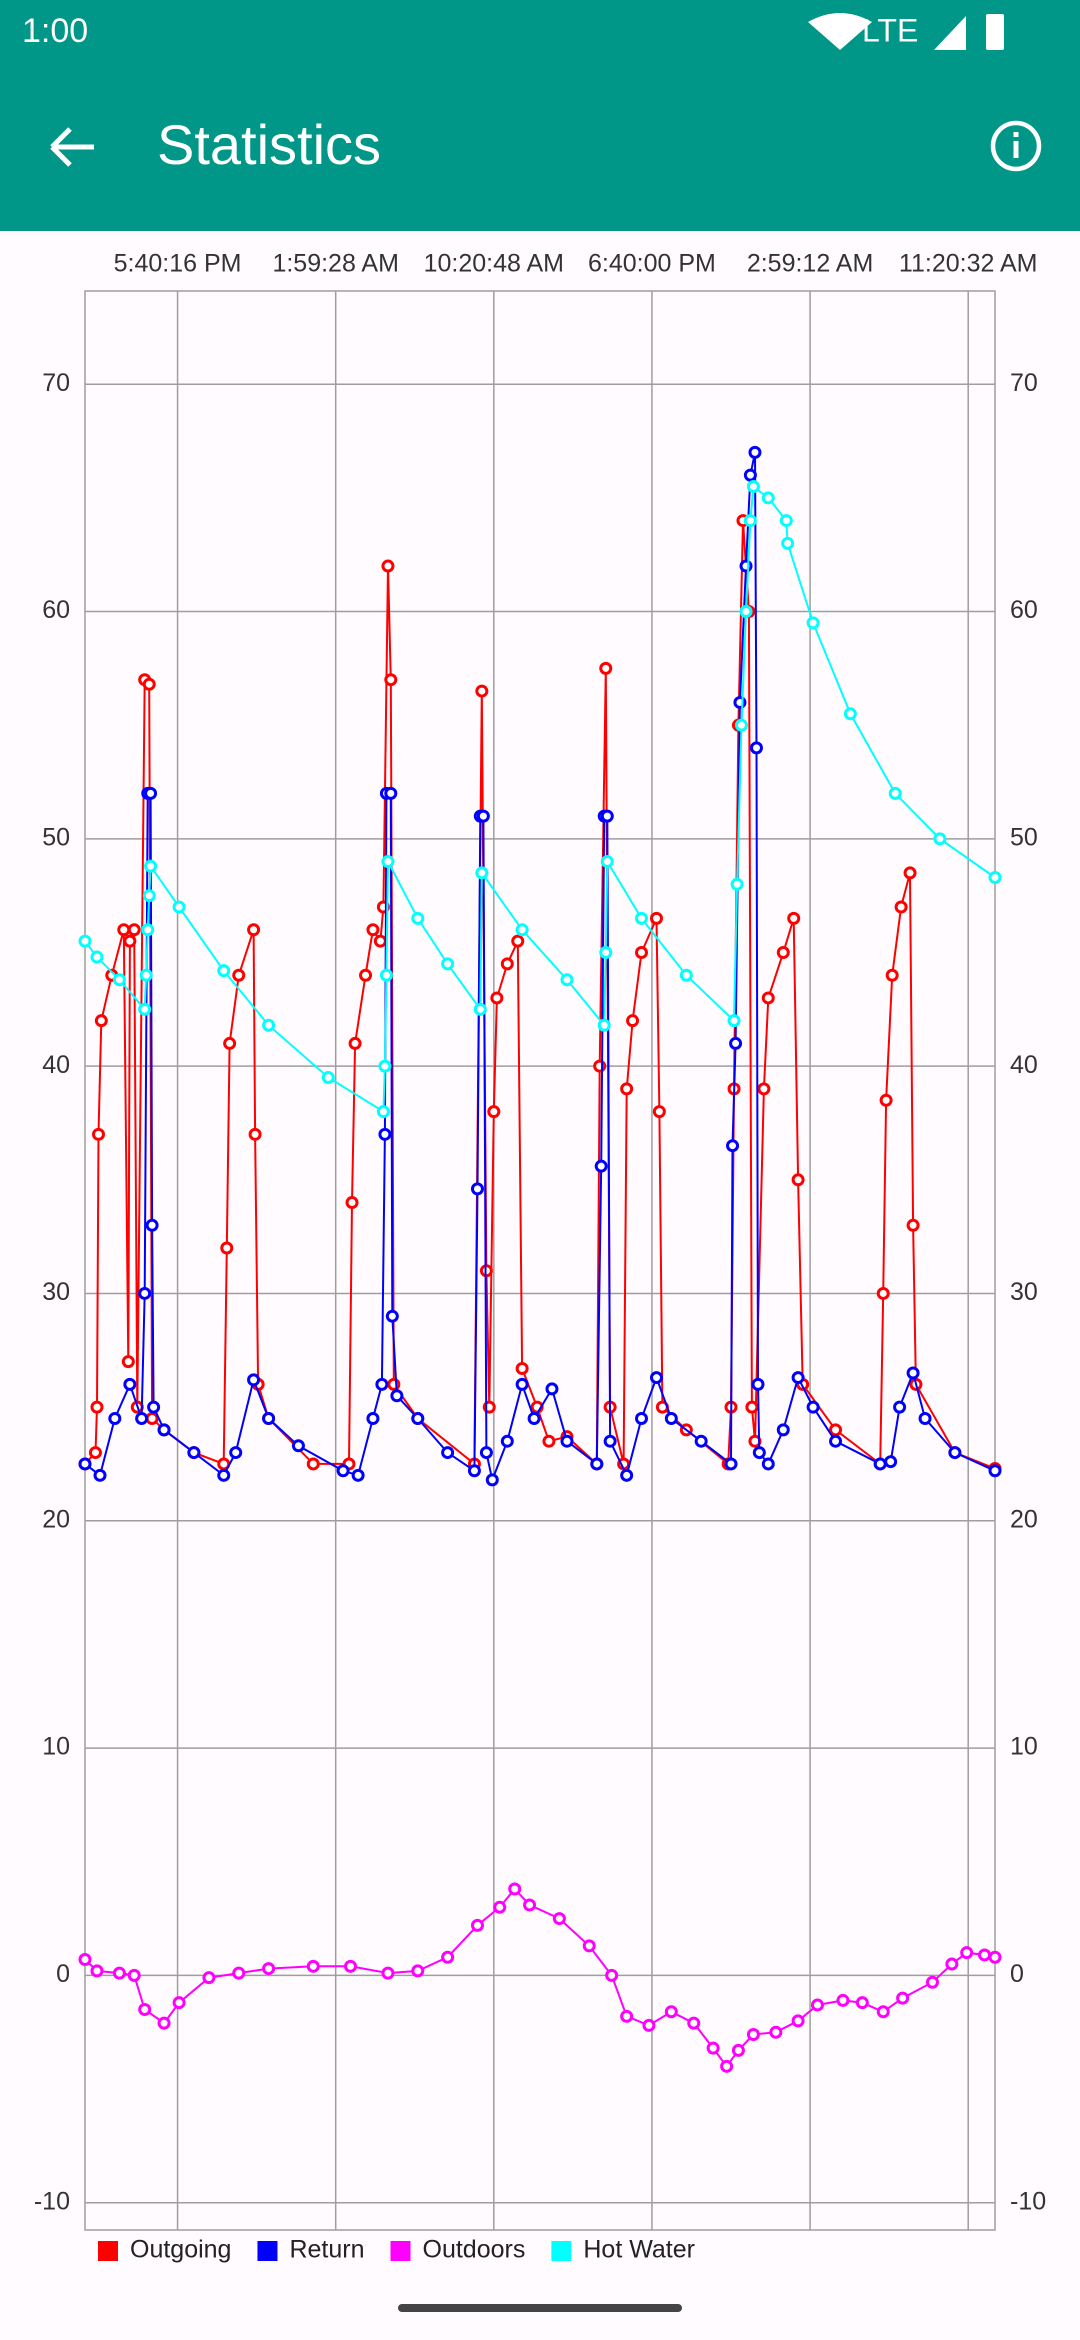 The width and height of the screenshot is (1080, 2340). Describe the element at coordinates (56, 610) in the screenshot. I see `y-tick-label: 60` at that location.